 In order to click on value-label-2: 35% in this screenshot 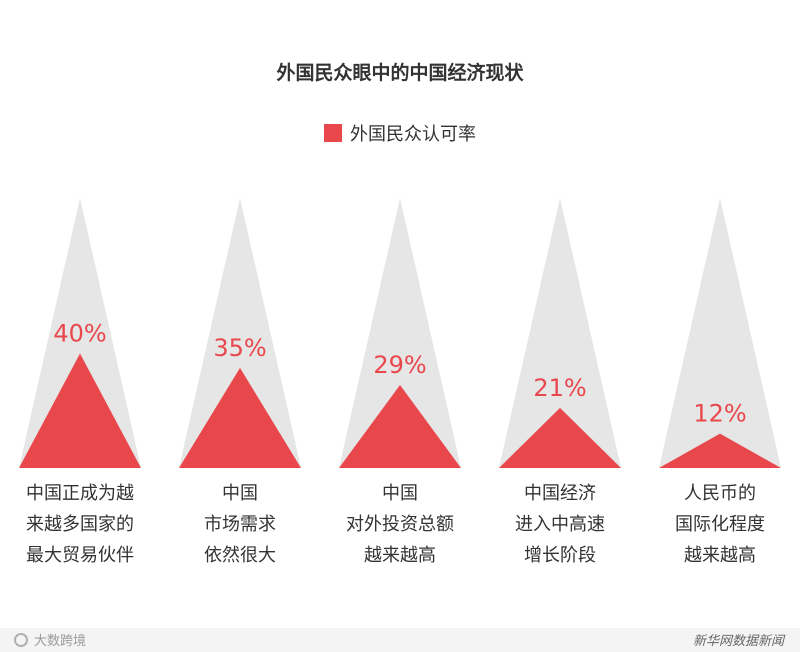, I will do `click(239, 348)`.